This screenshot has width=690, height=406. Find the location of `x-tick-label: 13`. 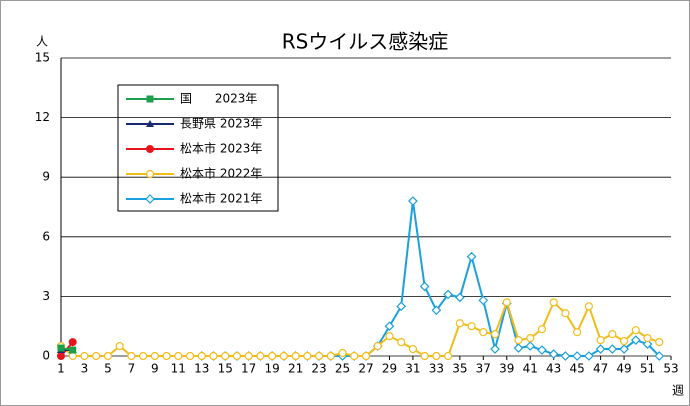

x-tick-label: 13 is located at coordinates (201, 369).